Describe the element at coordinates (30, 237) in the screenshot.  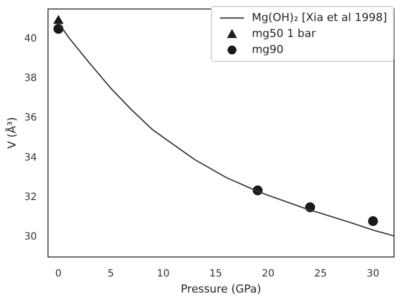
I see `y-tick-label: 30` at that location.